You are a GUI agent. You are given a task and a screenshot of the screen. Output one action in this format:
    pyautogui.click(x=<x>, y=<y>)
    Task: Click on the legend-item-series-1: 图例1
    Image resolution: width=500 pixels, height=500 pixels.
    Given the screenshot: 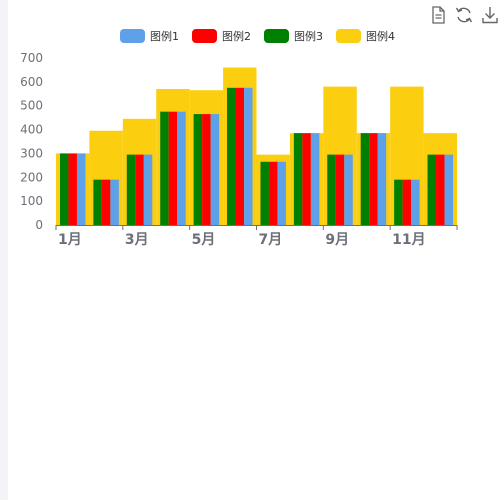 What is the action you would take?
    pyautogui.click(x=149, y=36)
    